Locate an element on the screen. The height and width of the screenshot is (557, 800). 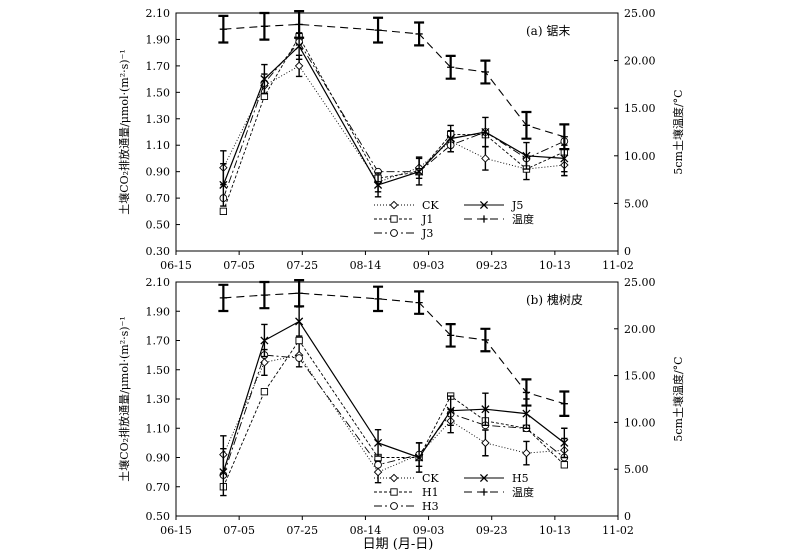
series-line-J3 is located at coordinates (393, 120).